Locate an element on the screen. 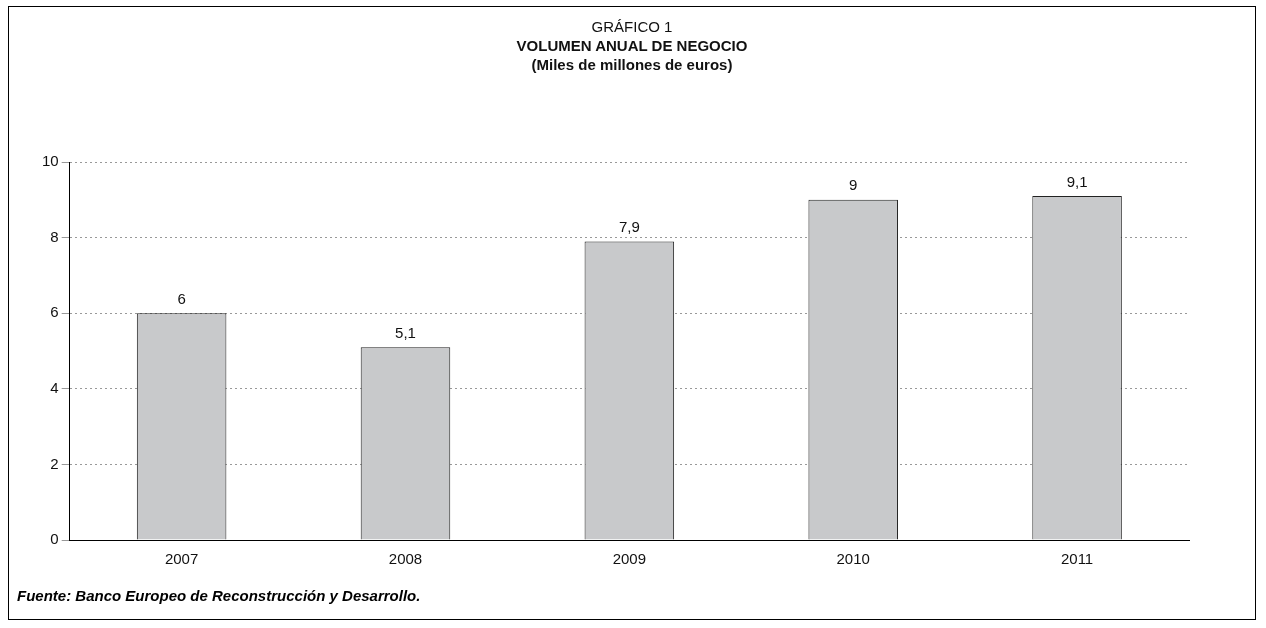 Image resolution: width=1266 pixels, height=628 pixels. y-tick-label: 4 is located at coordinates (54, 387).